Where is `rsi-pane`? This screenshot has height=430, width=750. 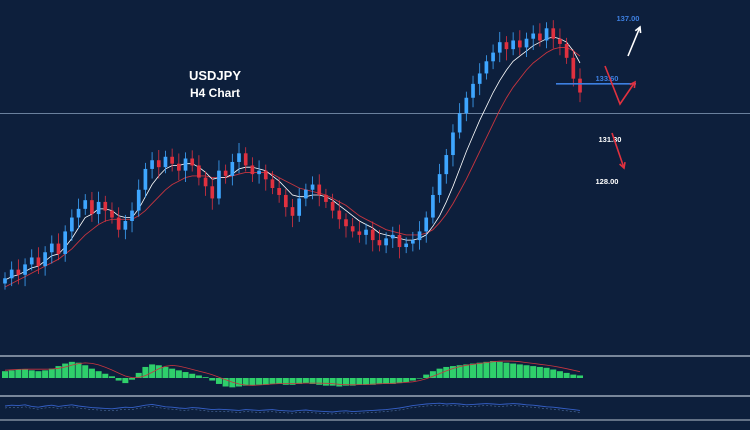 rsi-pane is located at coordinates (292, 408).